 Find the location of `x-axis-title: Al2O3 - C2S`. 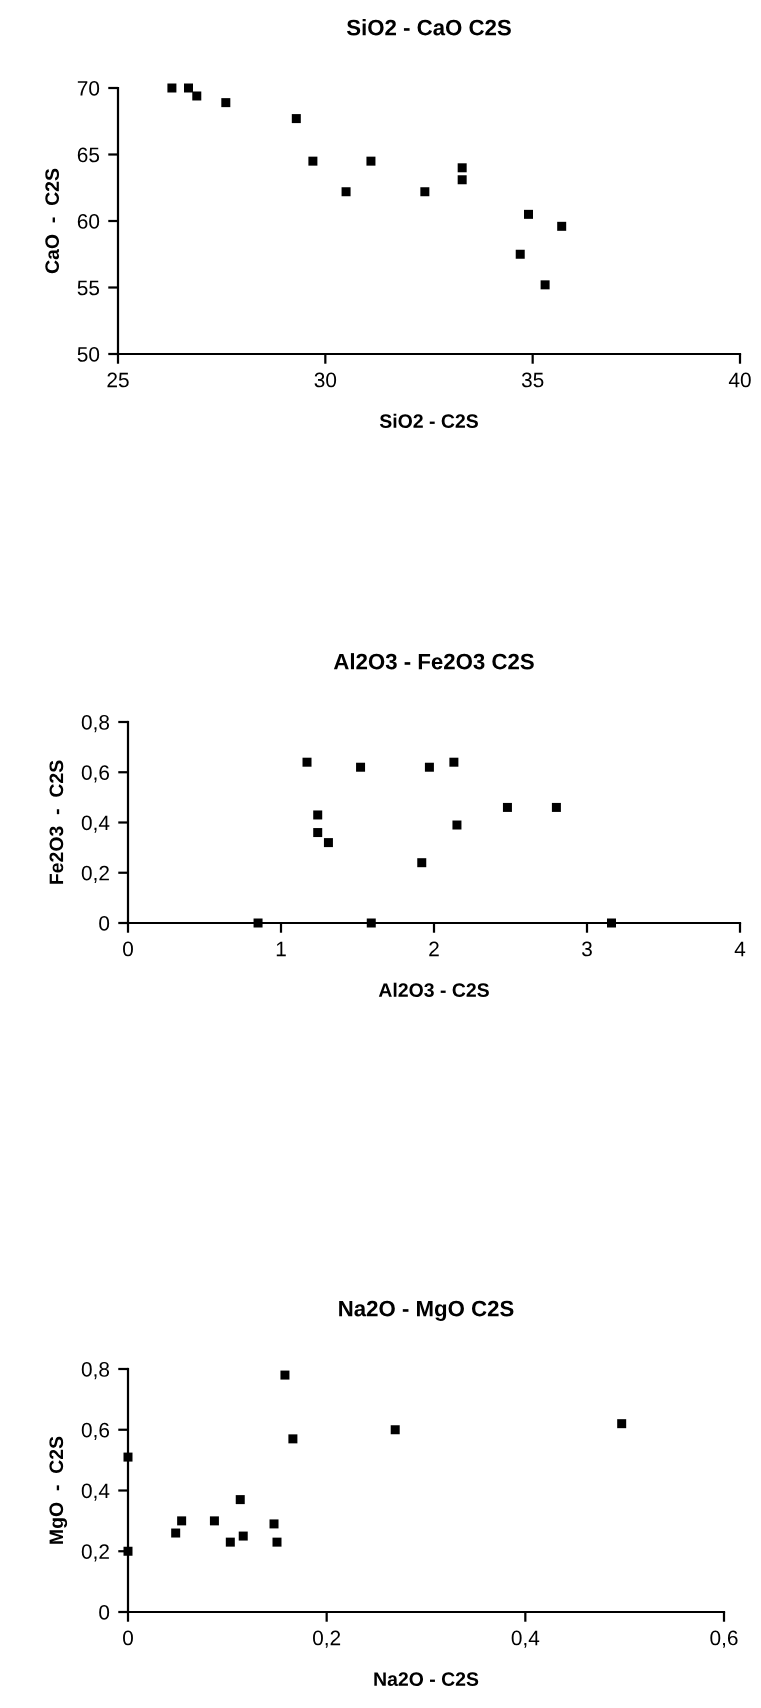

x-axis-title: Al2O3 - C2S is located at coordinates (433, 990).